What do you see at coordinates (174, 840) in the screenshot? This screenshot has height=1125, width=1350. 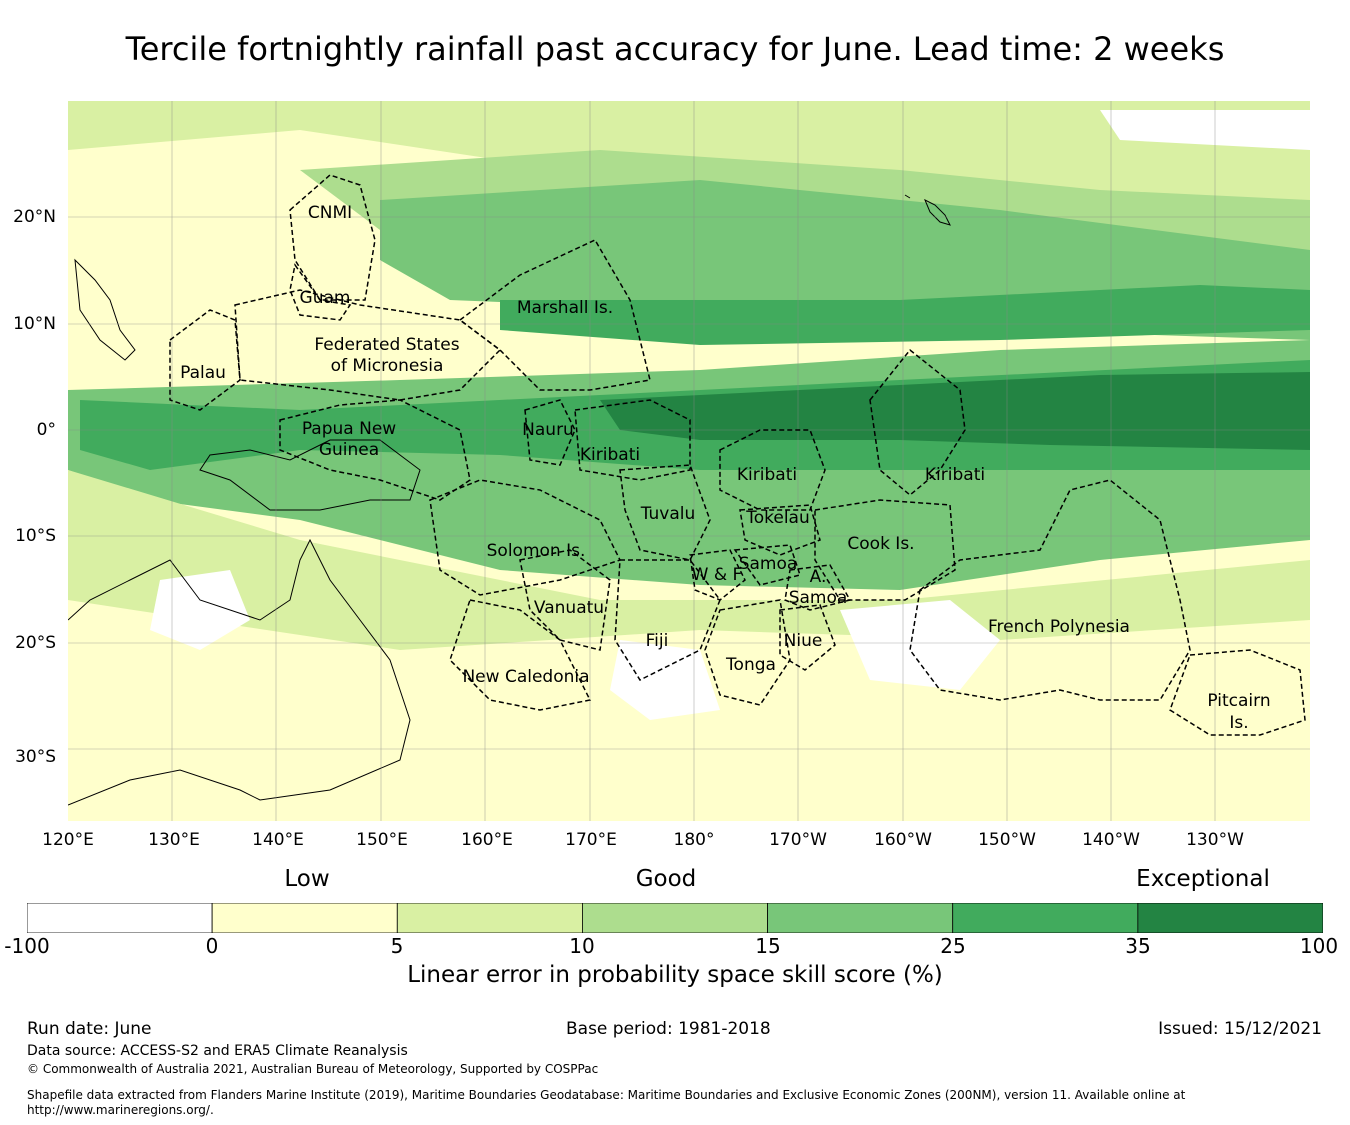 I see `lon-label: 130°E` at bounding box center [174, 840].